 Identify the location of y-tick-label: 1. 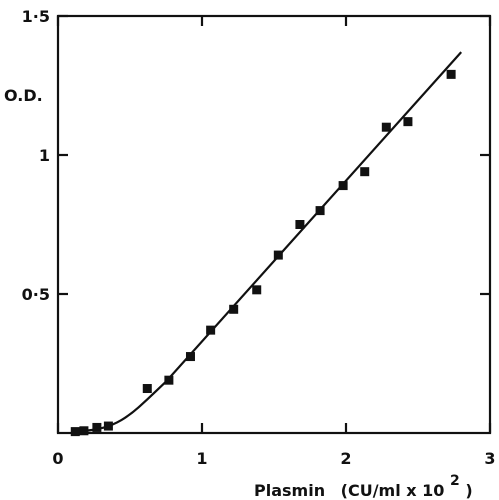
(44, 155).